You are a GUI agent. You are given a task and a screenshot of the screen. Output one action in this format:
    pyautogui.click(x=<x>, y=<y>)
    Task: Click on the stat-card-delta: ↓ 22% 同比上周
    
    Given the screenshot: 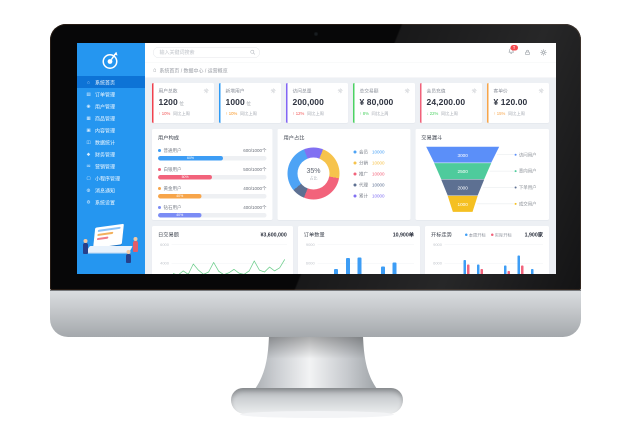 What is the action you would take?
    pyautogui.click(x=442, y=113)
    